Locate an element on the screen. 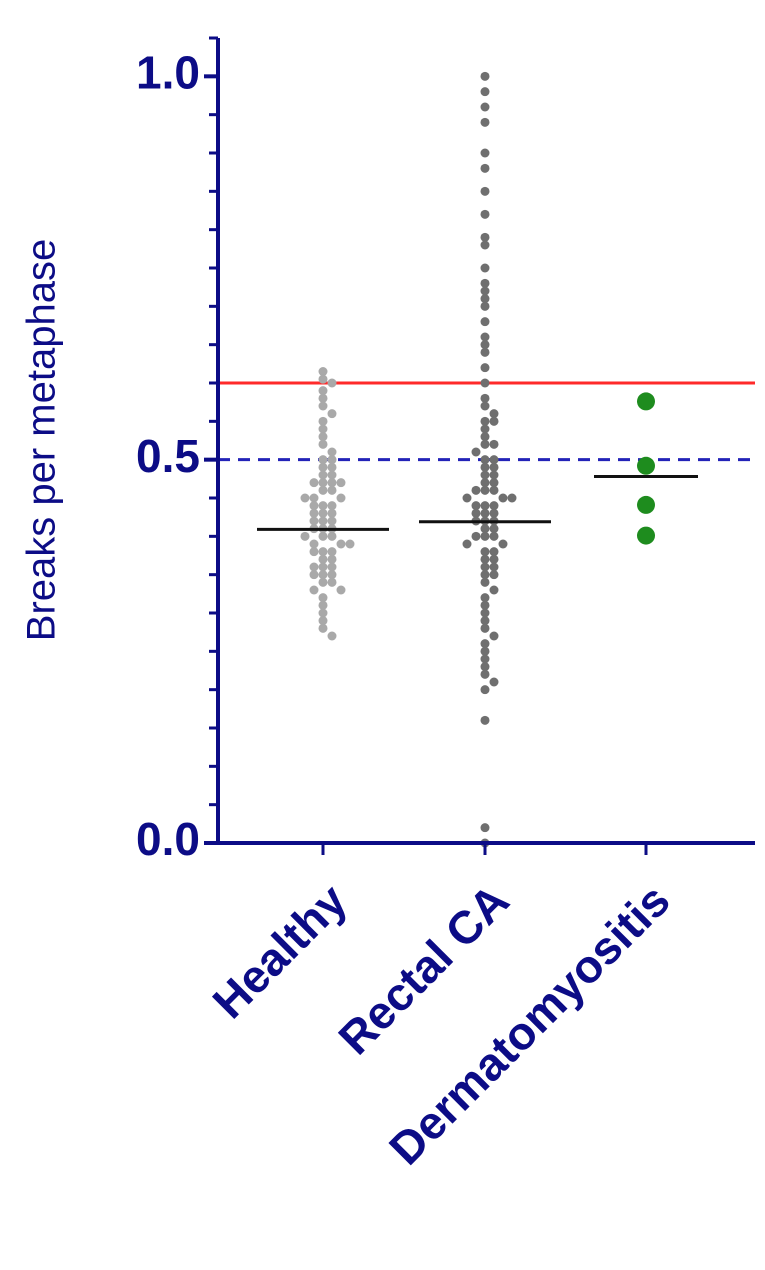 Image resolution: width=765 pixels, height=1270 pixels. y-tick-label: 0.0 is located at coordinates (168, 839).